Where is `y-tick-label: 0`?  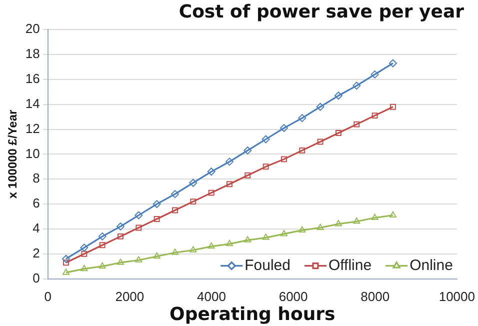
y-tick-label: 0 is located at coordinates (36, 278).